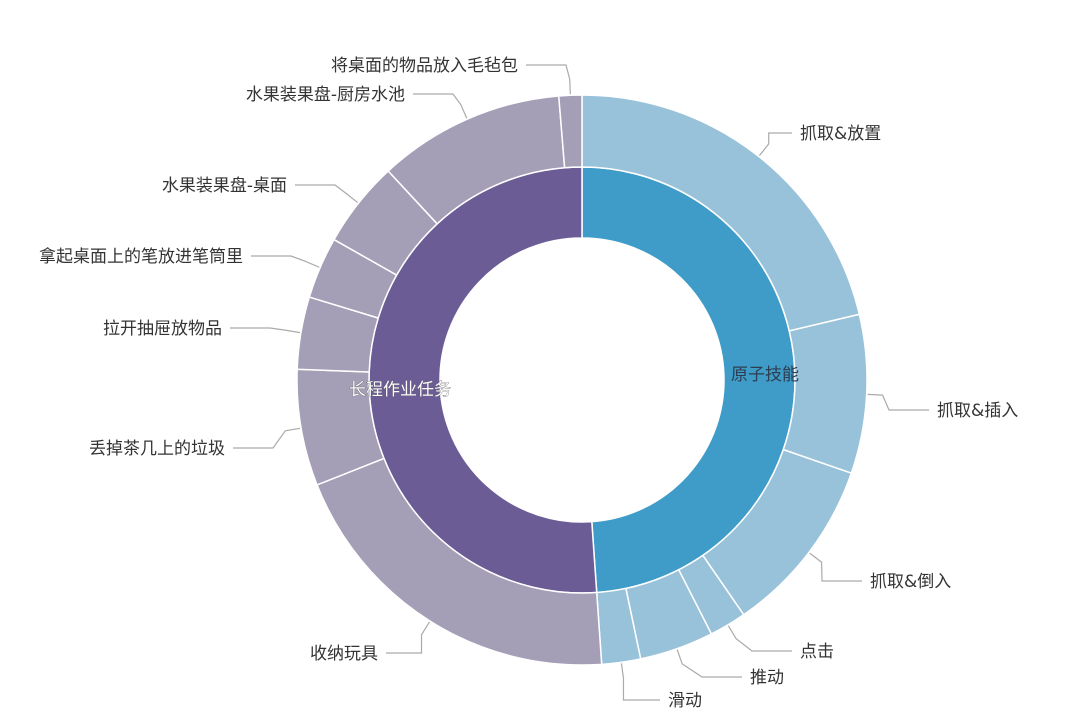 The image size is (1080, 720). I want to click on outer-label: 滑动, so click(685, 701).